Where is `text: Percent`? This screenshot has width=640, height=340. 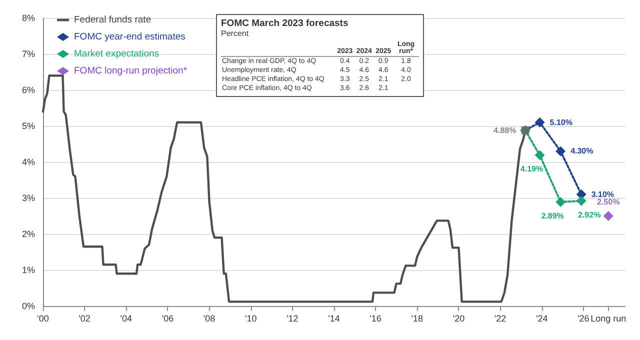
text: Percent is located at coordinates (235, 33).